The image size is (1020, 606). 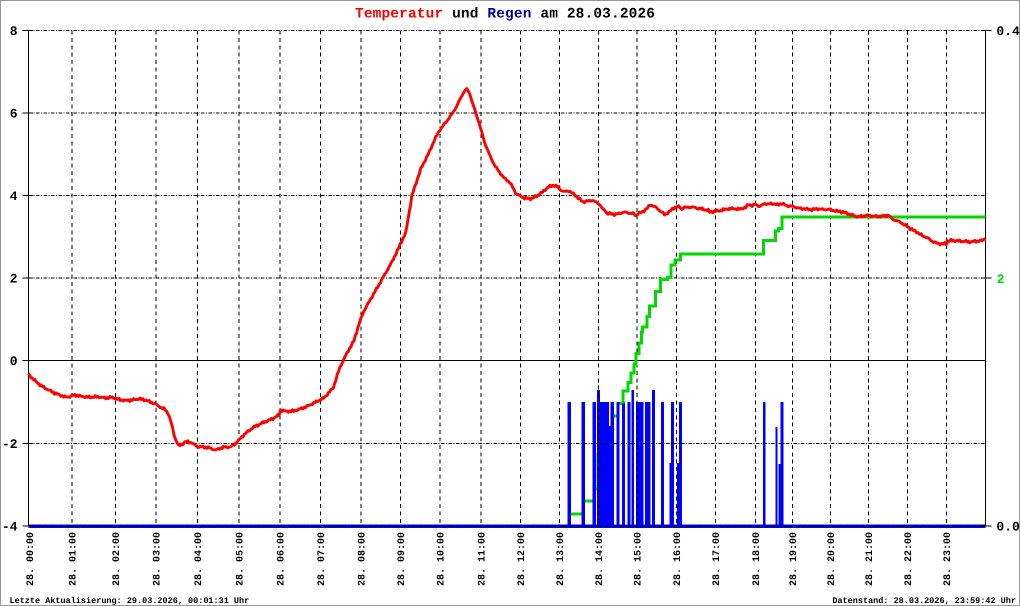 What do you see at coordinates (402, 559) in the screenshot?
I see `svg-text: 28. 09:00` at bounding box center [402, 559].